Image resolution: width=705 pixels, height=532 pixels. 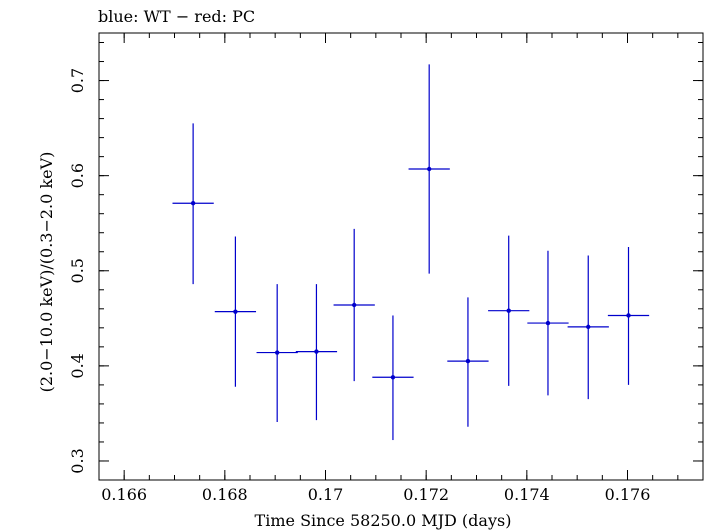 What do you see at coordinates (527, 494) in the screenshot?
I see `x-tick-label: 0.174` at bounding box center [527, 494].